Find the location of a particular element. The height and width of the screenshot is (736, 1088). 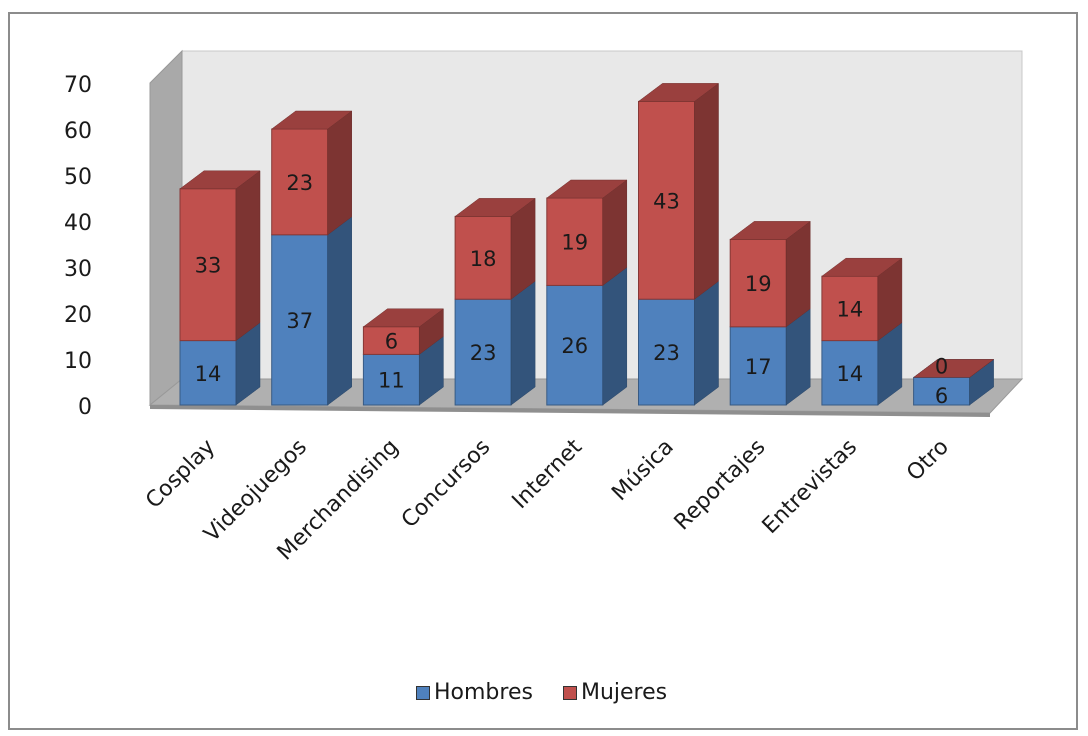

bar-mujeres-reportajes is located at coordinates (770, 274).